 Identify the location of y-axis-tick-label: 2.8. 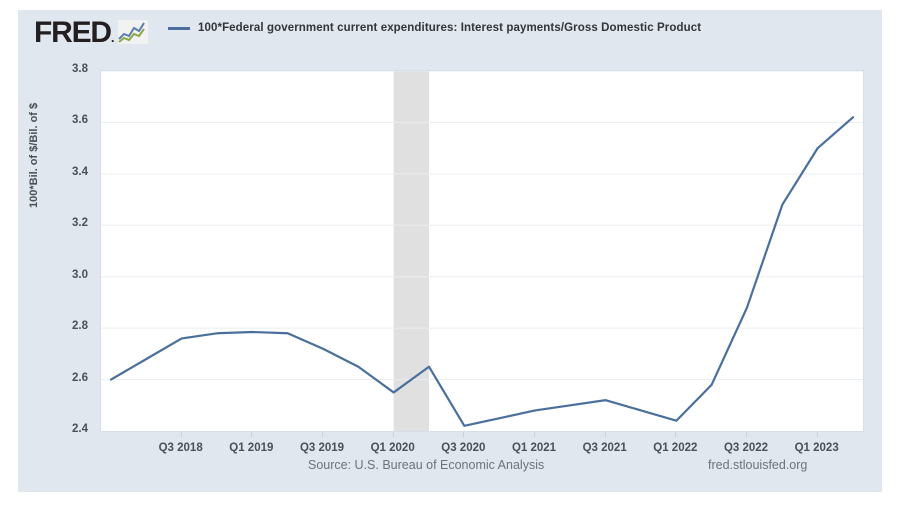
(80, 326).